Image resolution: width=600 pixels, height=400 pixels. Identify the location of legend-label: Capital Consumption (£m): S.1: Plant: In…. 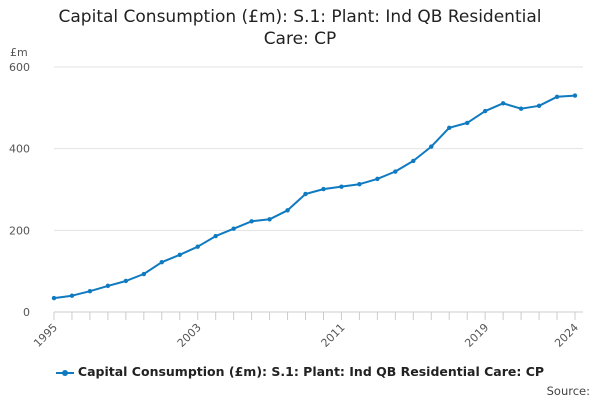
(311, 371).